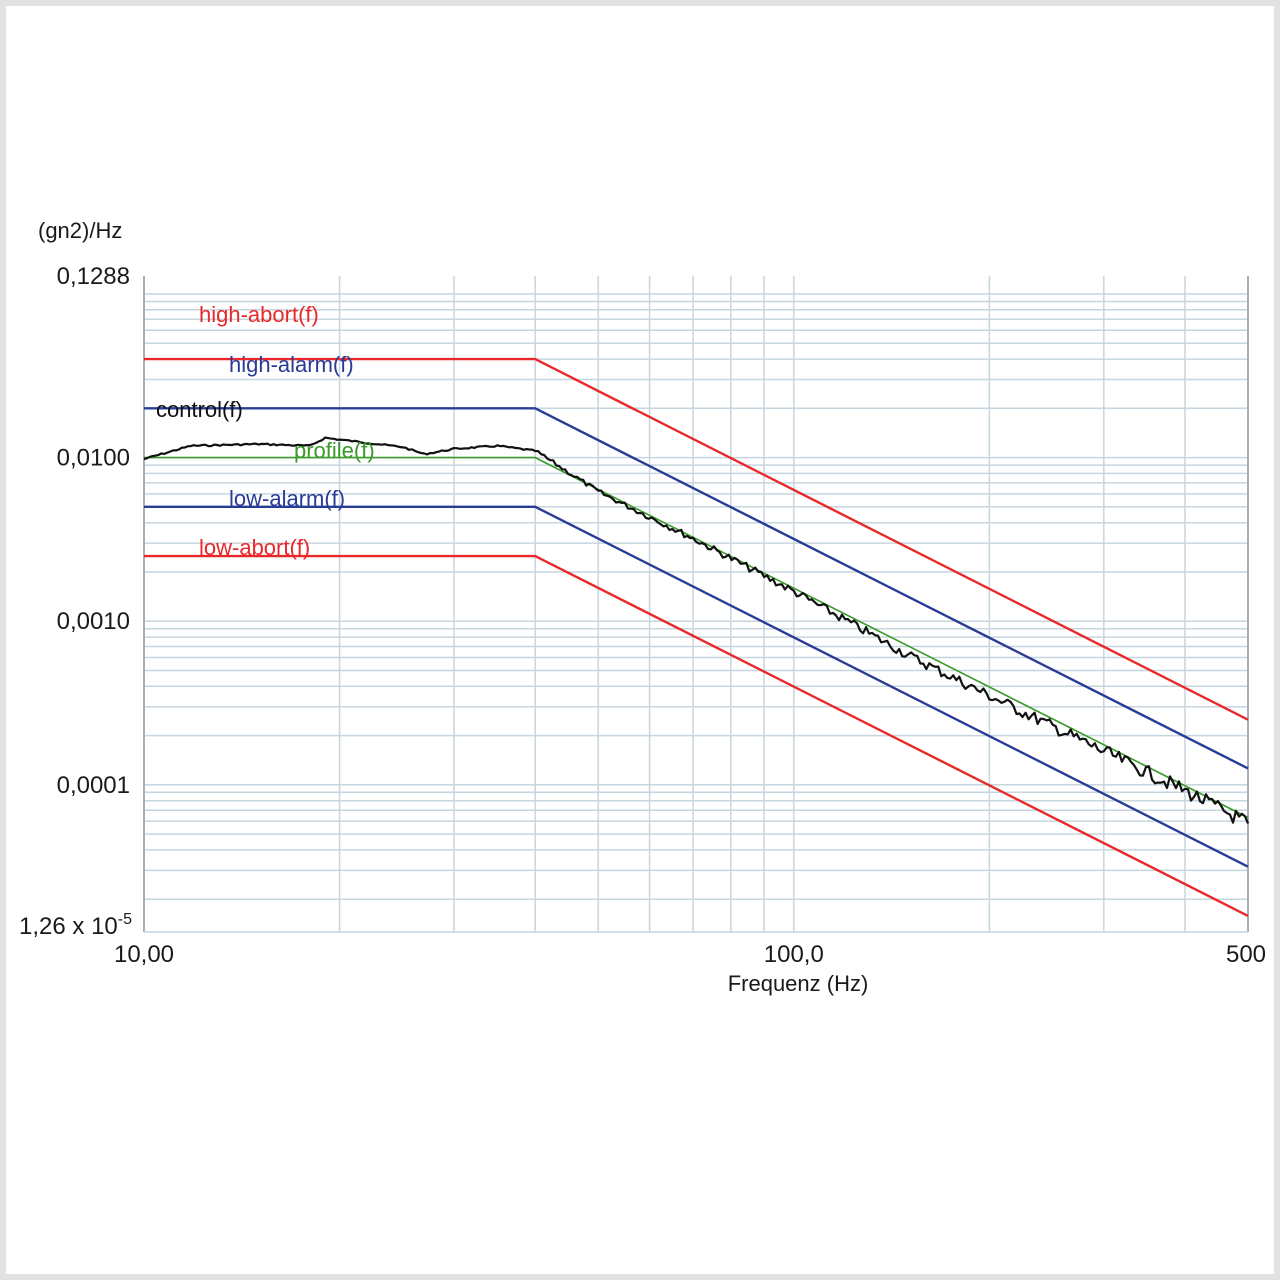  I want to click on x-tick-label: 100,0, so click(794, 954).